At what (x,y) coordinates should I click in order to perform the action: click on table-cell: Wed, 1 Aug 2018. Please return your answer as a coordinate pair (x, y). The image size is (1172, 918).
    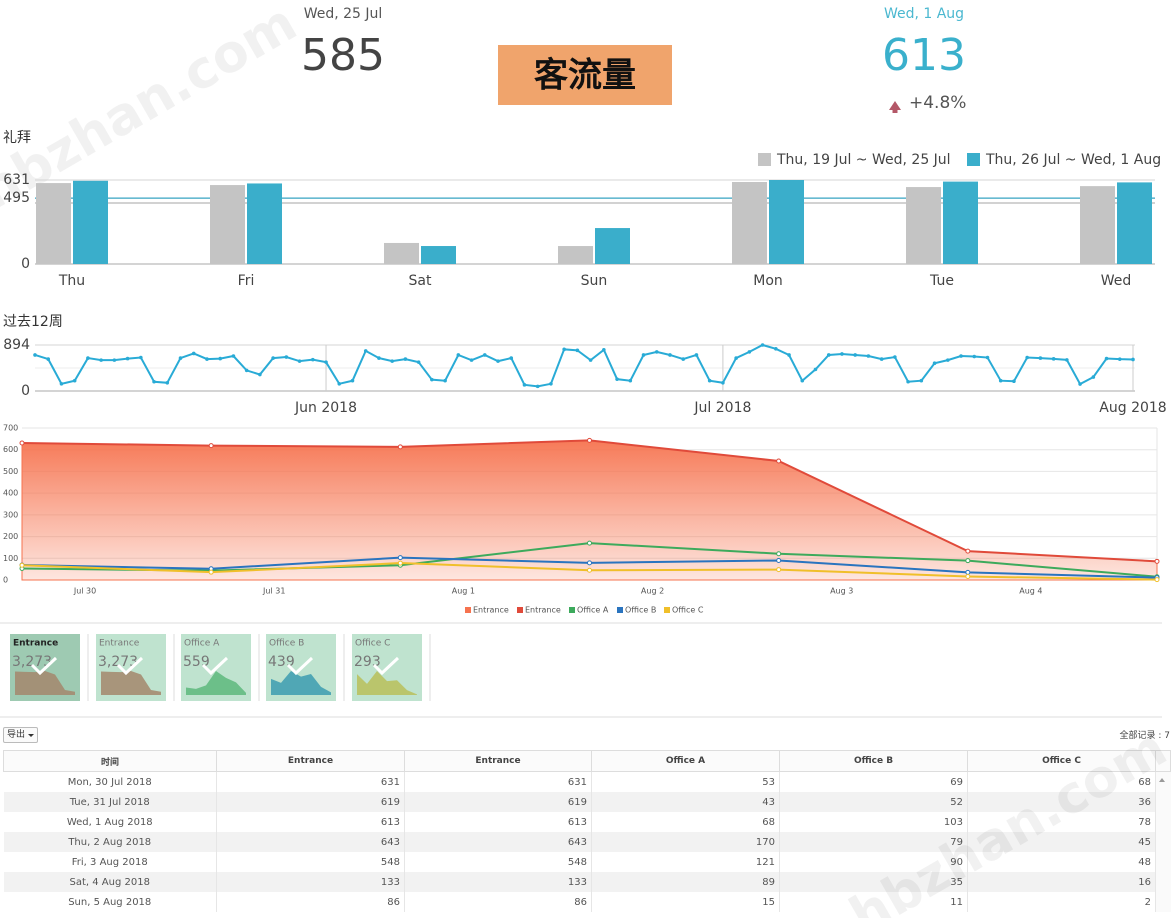
    Looking at the image, I should click on (110, 822).